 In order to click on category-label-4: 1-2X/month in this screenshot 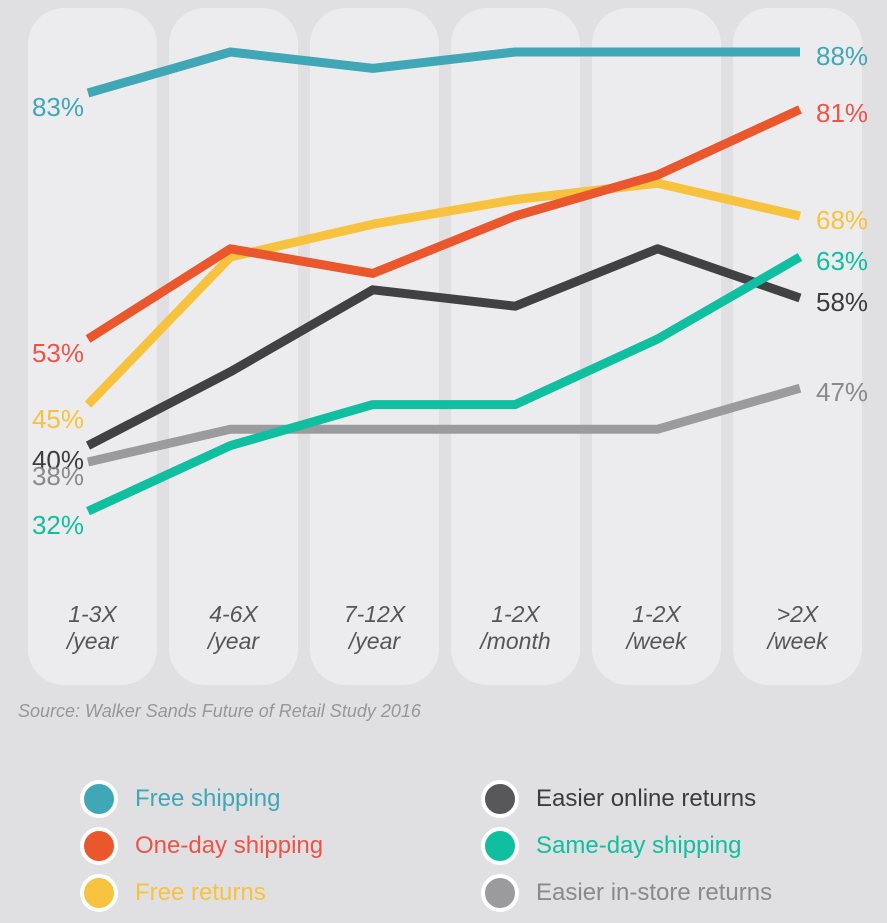, I will do `click(515, 628)`.